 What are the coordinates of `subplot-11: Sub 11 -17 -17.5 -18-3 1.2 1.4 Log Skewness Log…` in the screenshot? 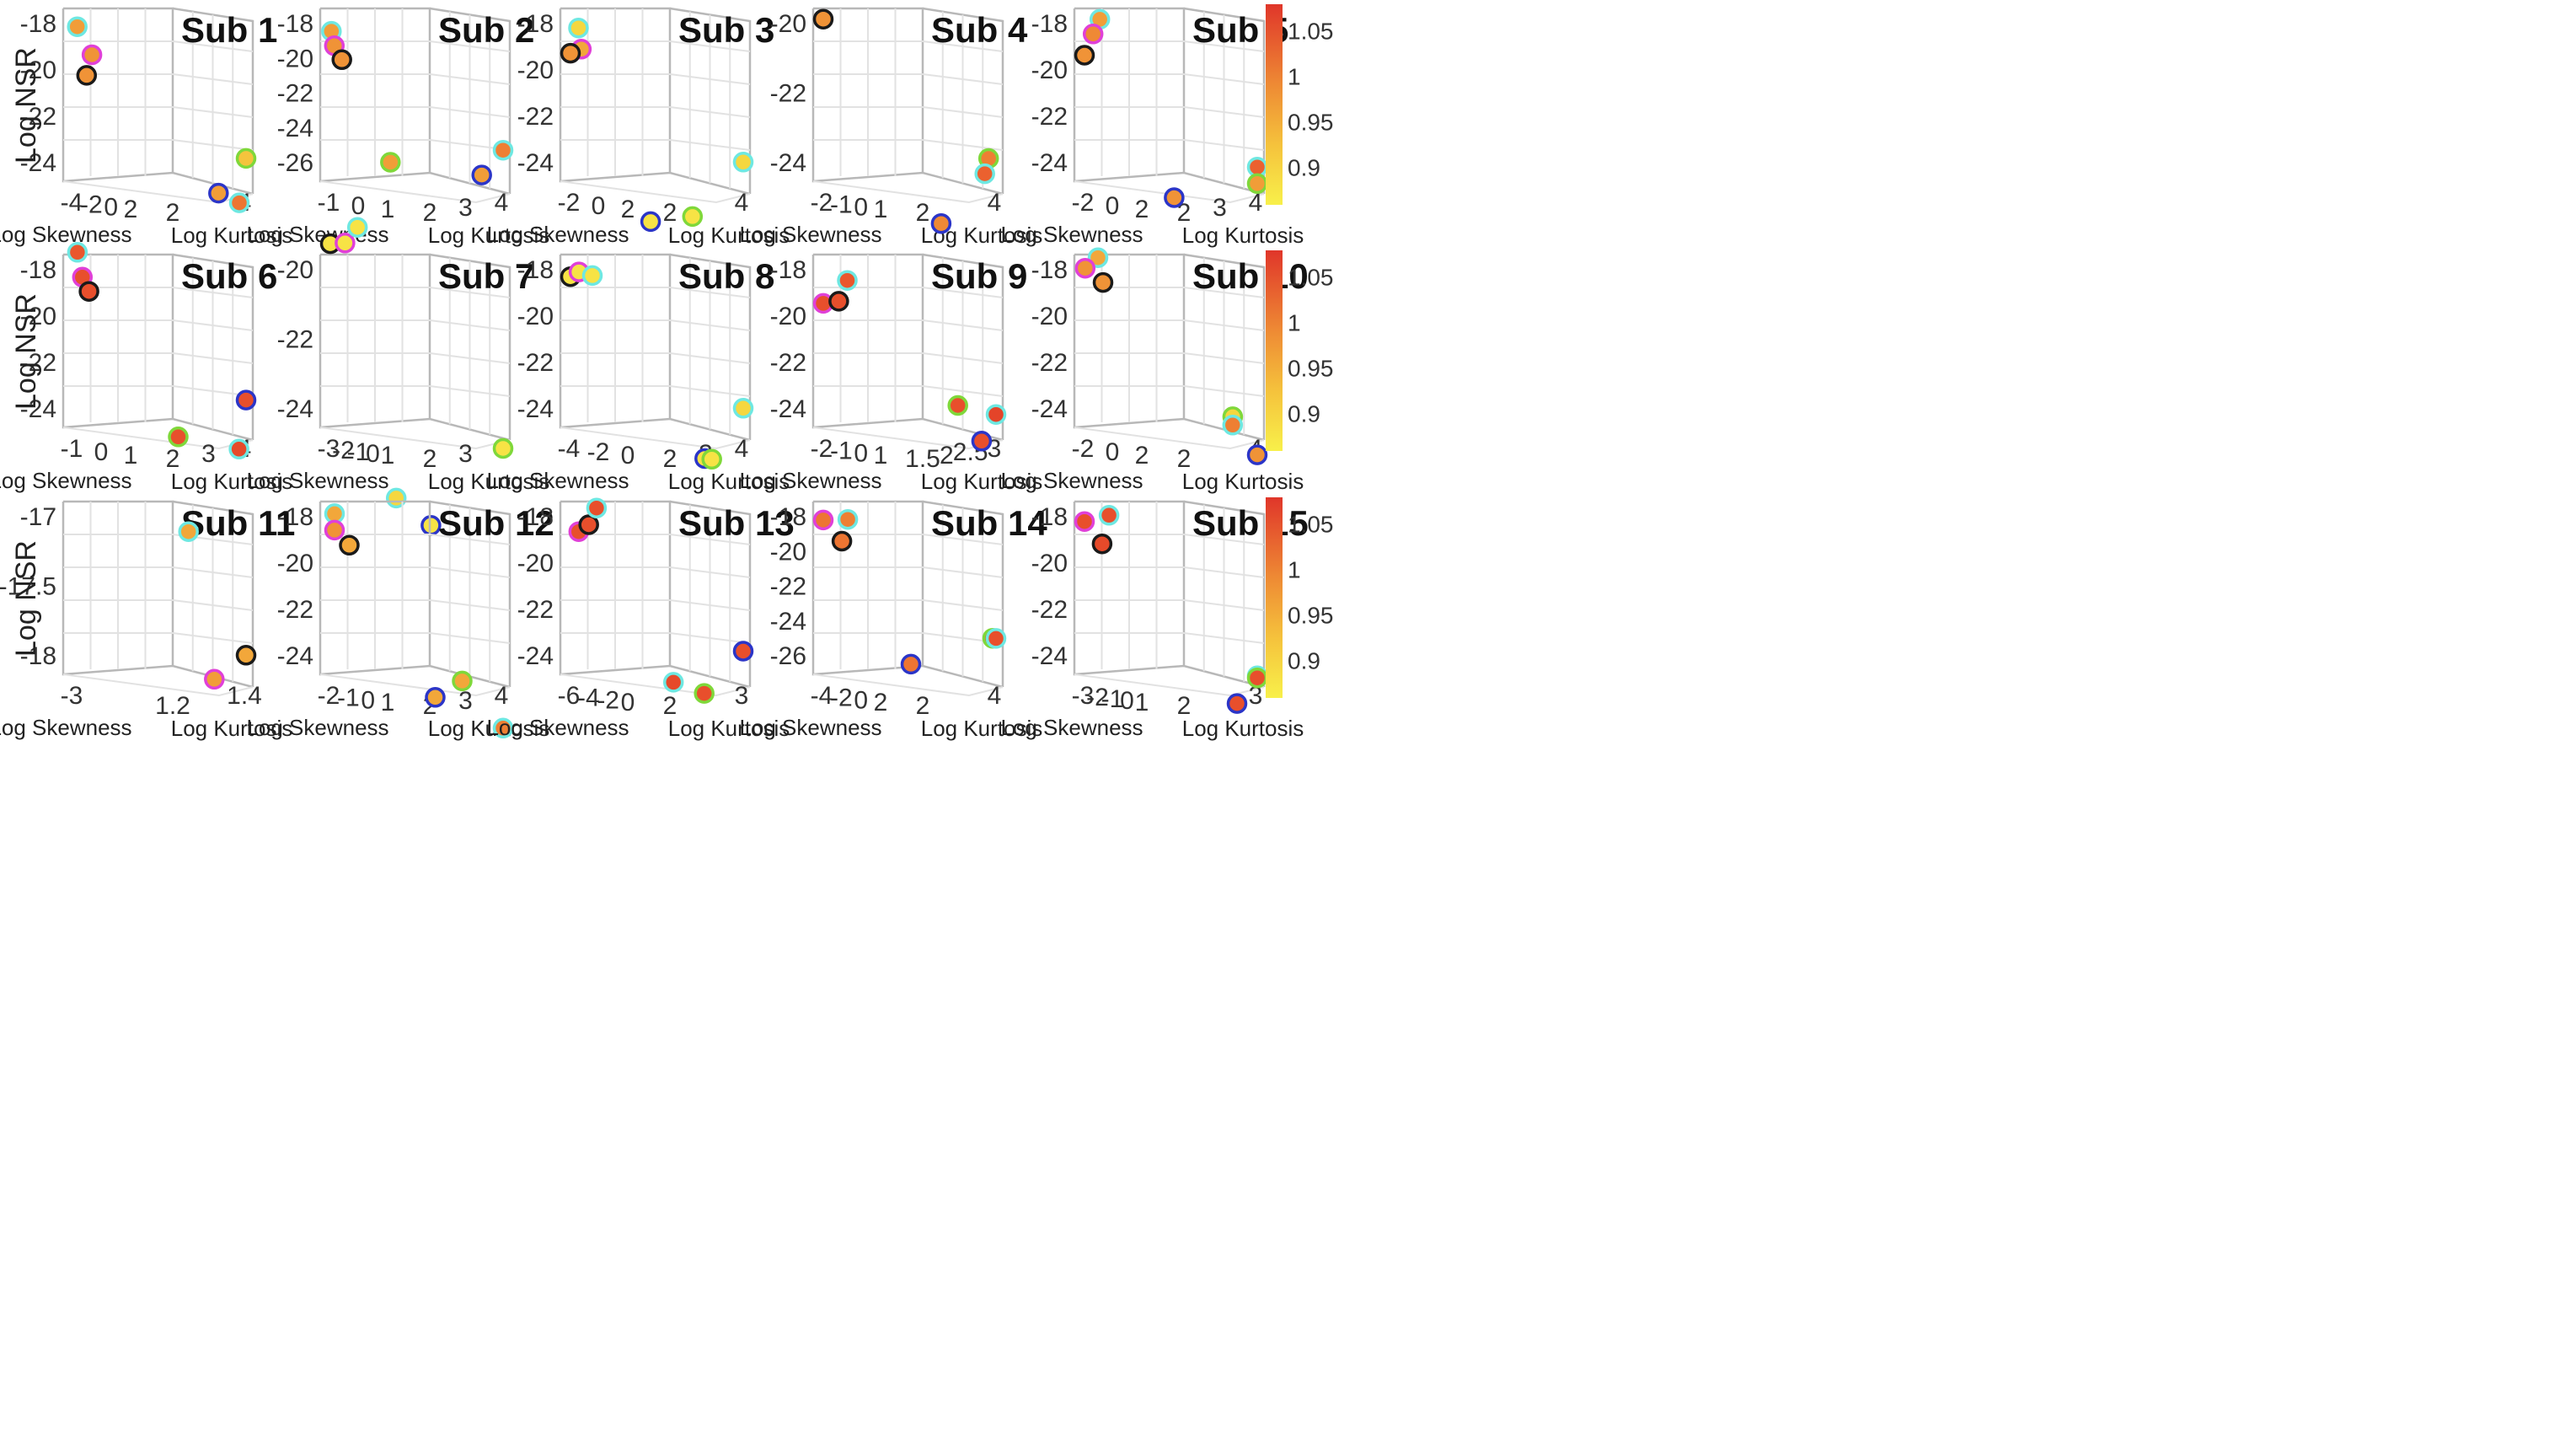 It's located at (147, 620).